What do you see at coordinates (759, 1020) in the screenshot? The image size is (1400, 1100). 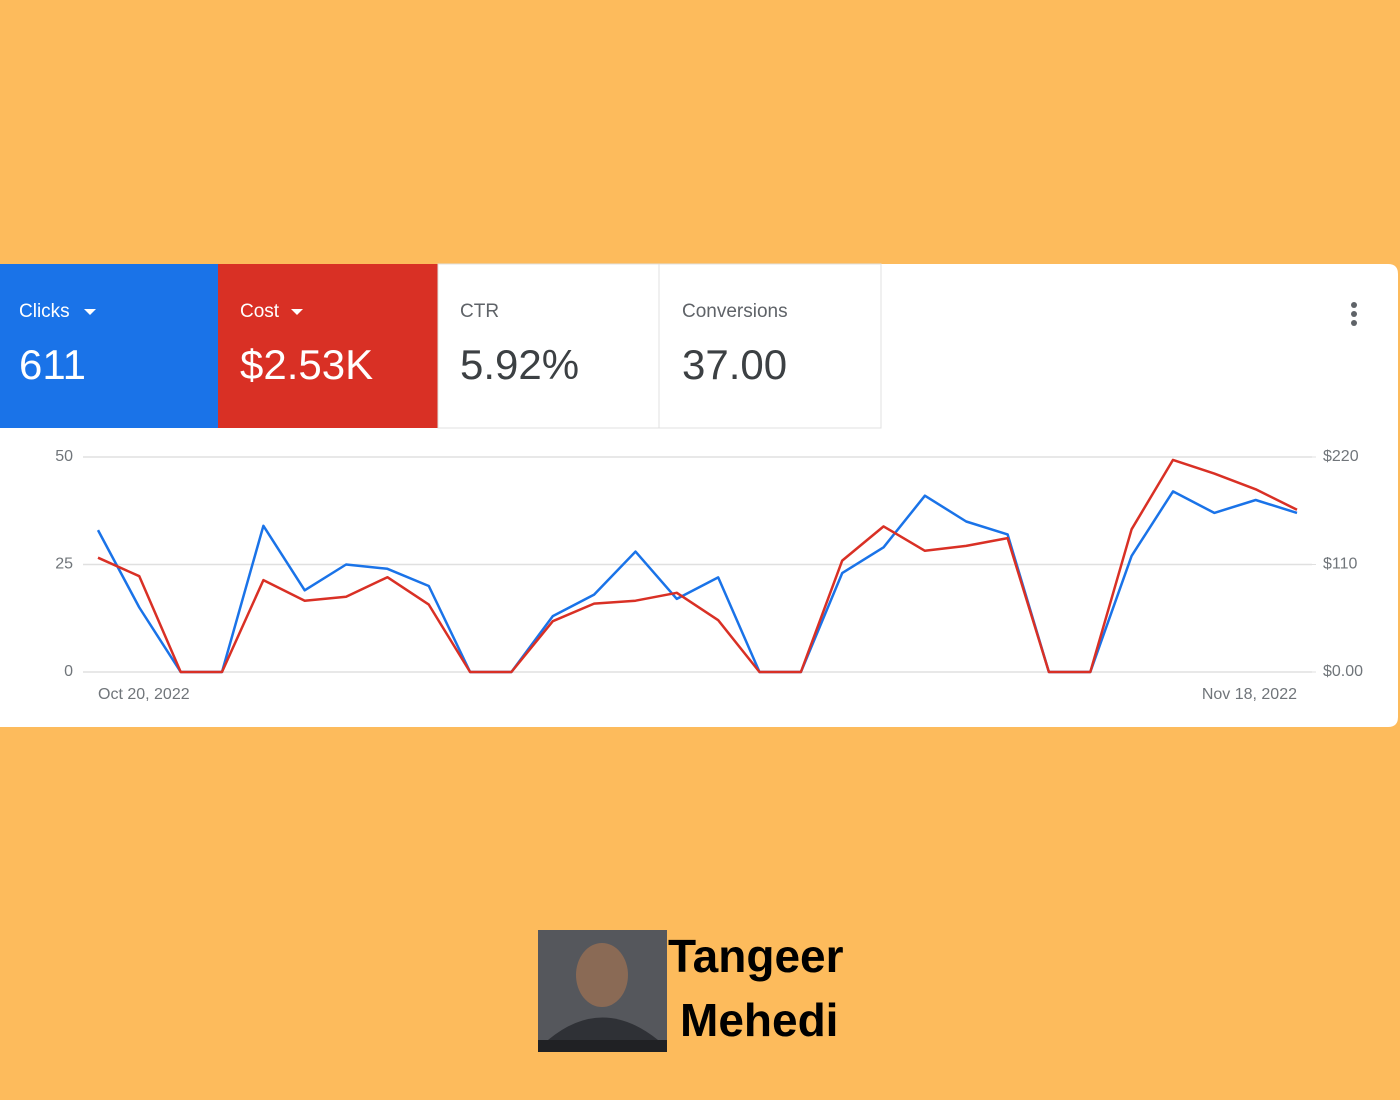 I see `author-name: Mehedi` at bounding box center [759, 1020].